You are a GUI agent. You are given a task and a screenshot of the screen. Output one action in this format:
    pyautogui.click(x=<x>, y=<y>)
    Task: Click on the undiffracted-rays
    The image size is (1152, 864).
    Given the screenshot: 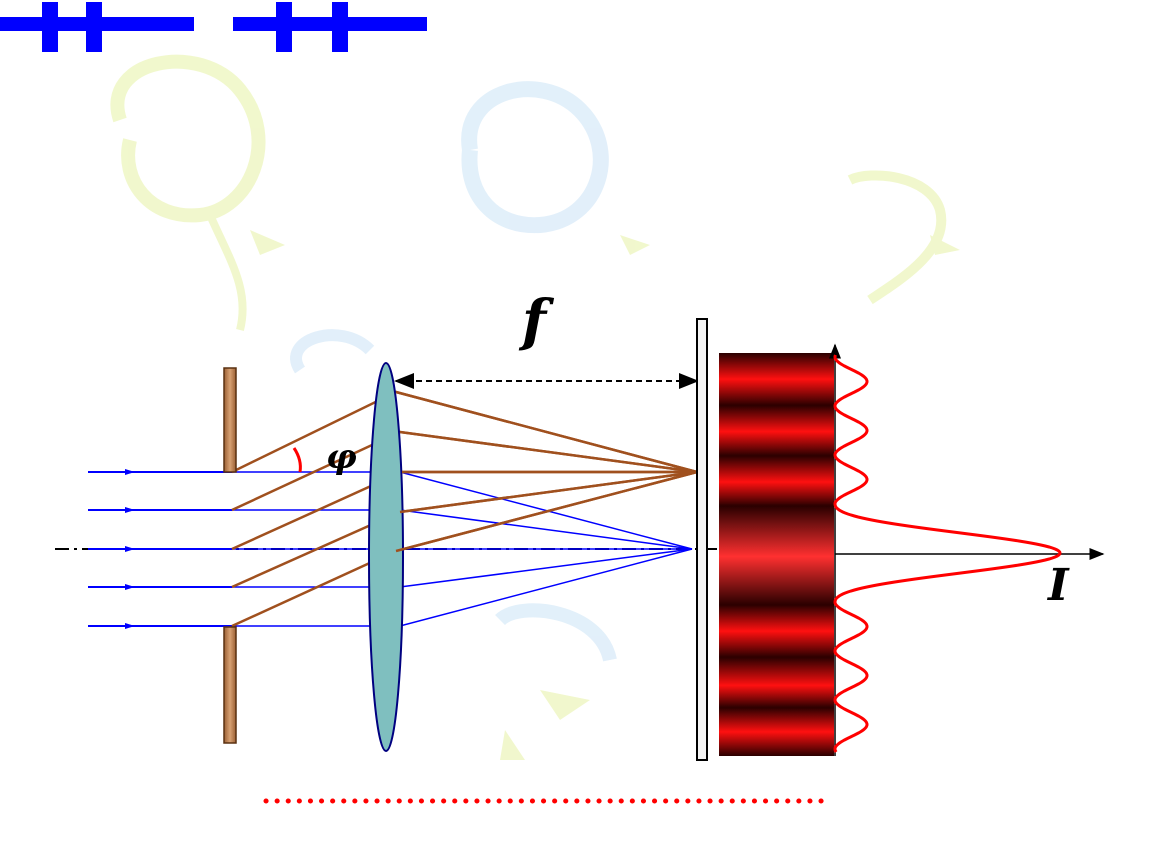 What is the action you would take?
    pyautogui.click(x=462, y=549)
    